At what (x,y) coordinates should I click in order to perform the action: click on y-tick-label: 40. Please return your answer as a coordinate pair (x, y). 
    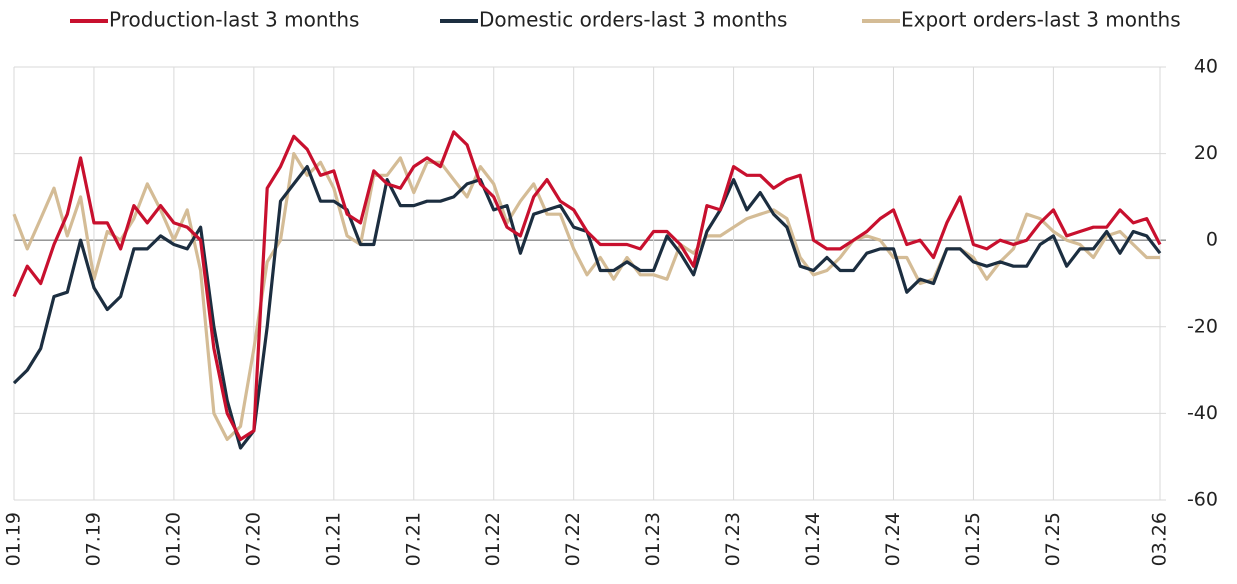
    Looking at the image, I should click on (1206, 67).